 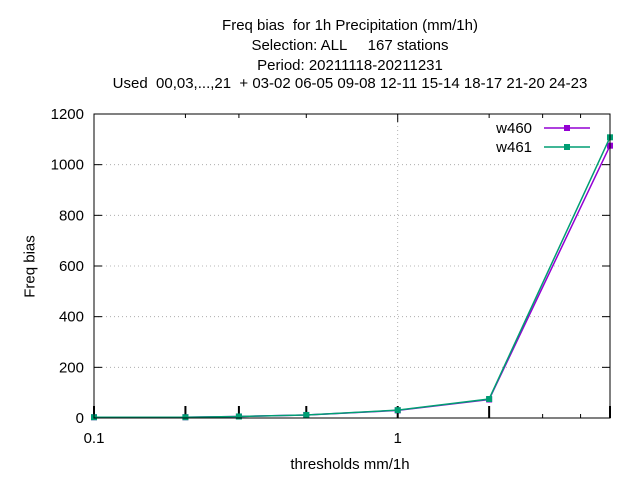 What do you see at coordinates (350, 65) in the screenshot?
I see `chart-title-line-3: Period: 20211118-20211231` at bounding box center [350, 65].